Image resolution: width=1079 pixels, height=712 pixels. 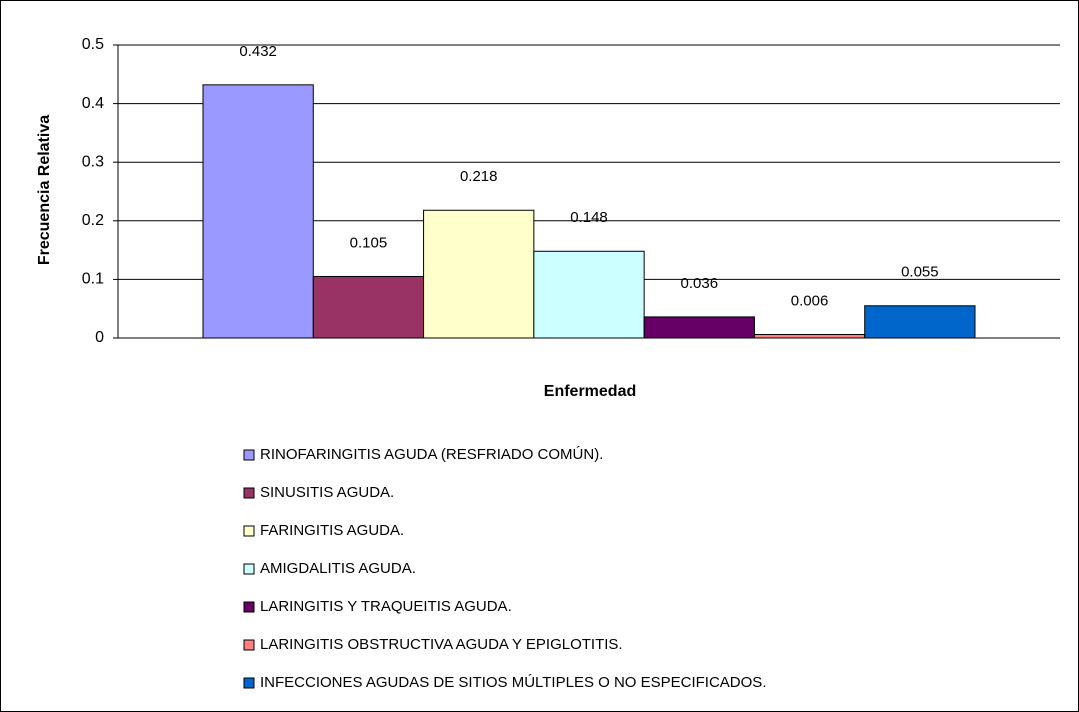 What do you see at coordinates (431, 454) in the screenshot?
I see `legend-label: RINOFARINGITIS AGUDA (RESFRIADO COMÚN).` at bounding box center [431, 454].